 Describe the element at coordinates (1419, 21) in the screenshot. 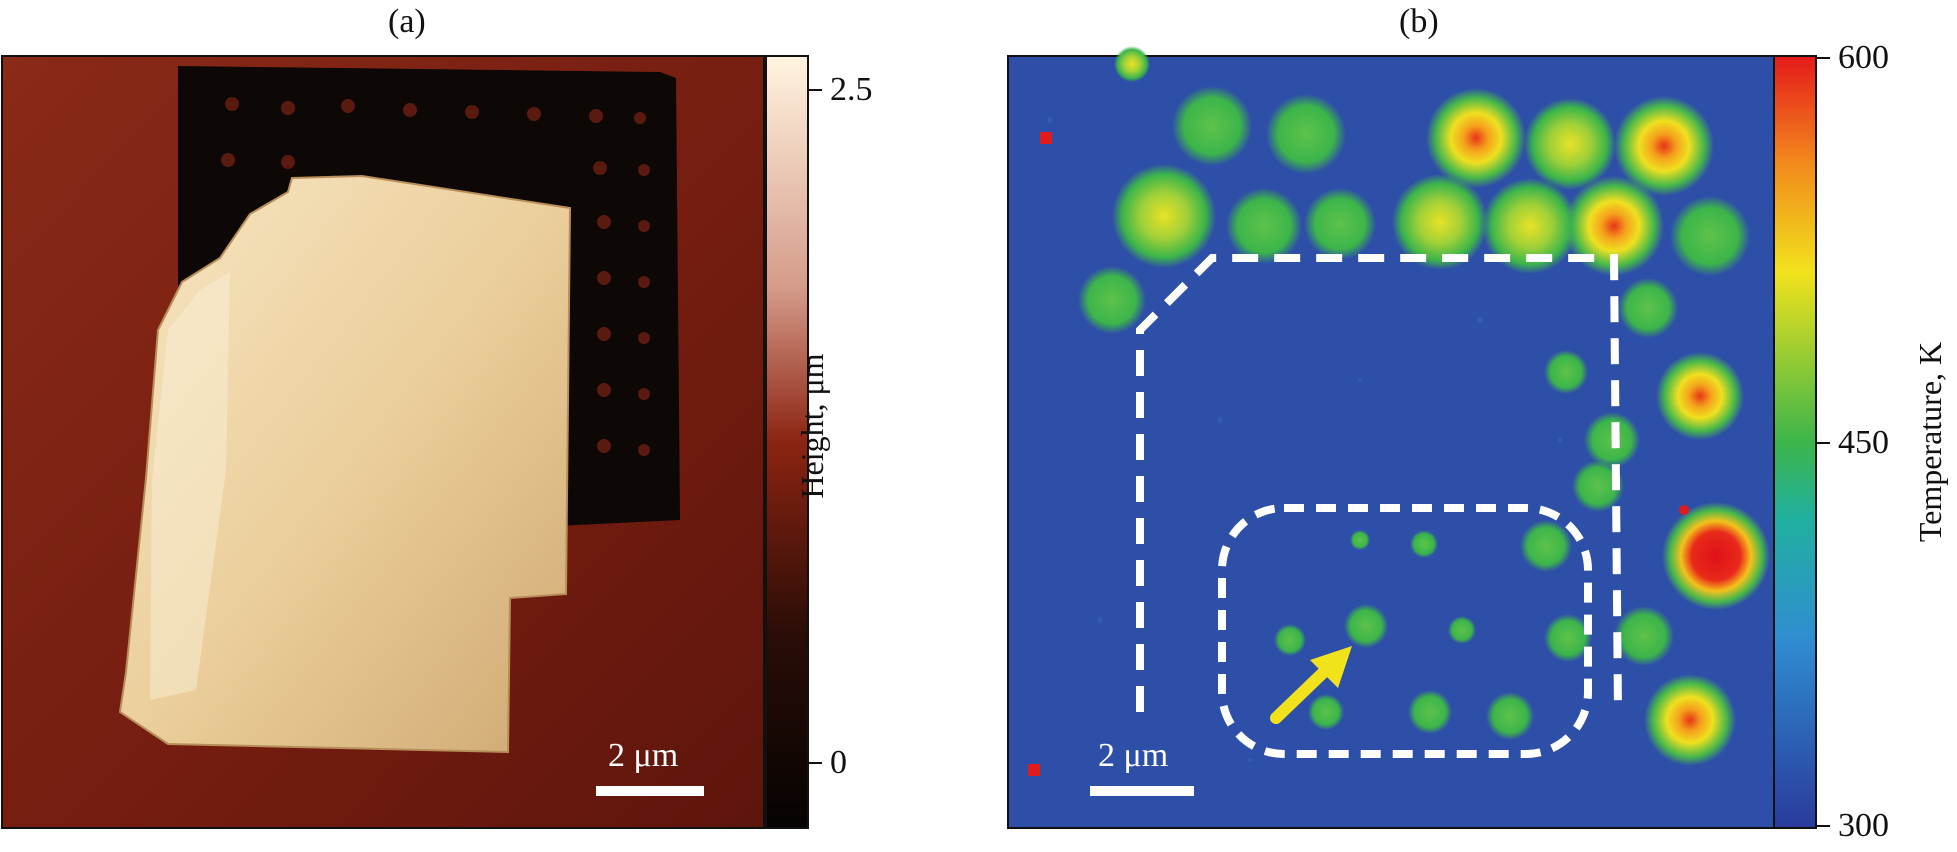

I see `panel-b-label: (b)` at that location.